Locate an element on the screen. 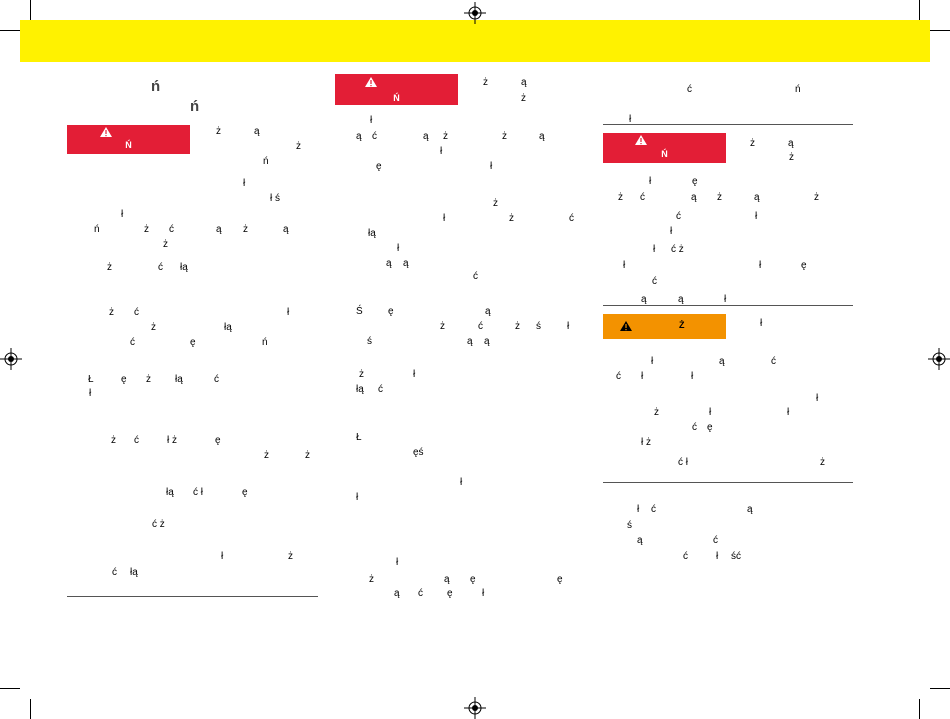 This screenshot has width=950, height=719. caution-box: Ż is located at coordinates (664, 326).